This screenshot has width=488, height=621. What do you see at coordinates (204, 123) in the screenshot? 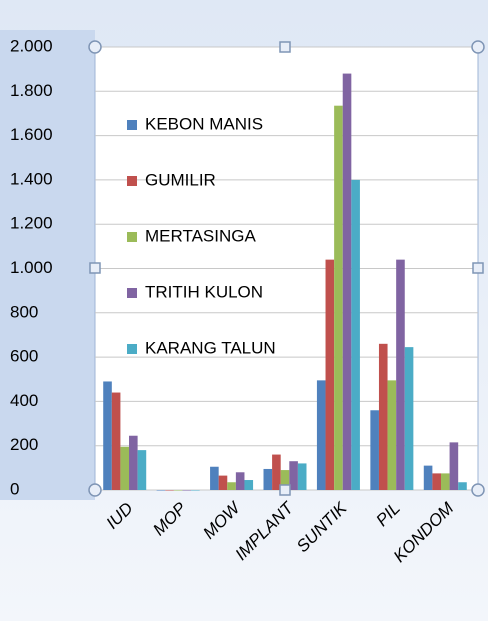
I see `legend-label: KEBON MANIS` at bounding box center [204, 123].